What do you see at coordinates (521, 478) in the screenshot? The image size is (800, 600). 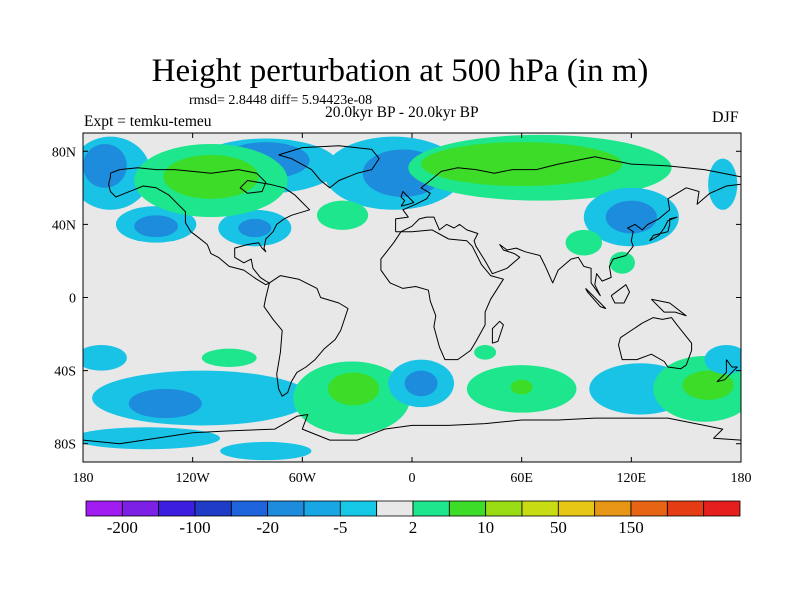 I see `x-tick-label: 60E` at bounding box center [521, 478].